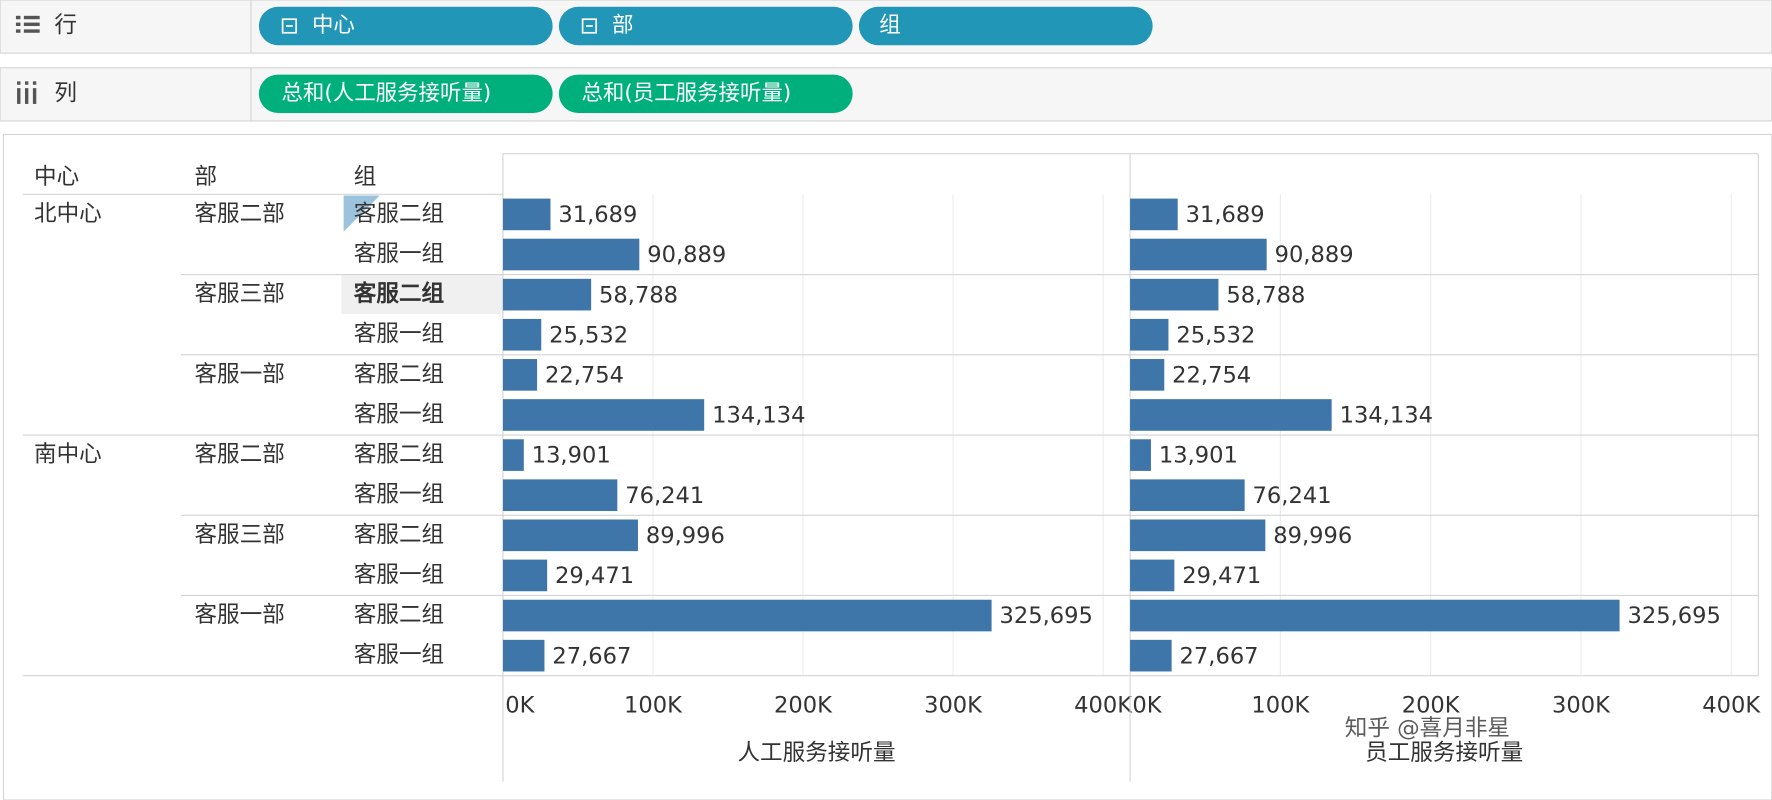 The image size is (1772, 800). What do you see at coordinates (1427, 728) in the screenshot?
I see `watermark: 知乎 @喜月非星` at bounding box center [1427, 728].